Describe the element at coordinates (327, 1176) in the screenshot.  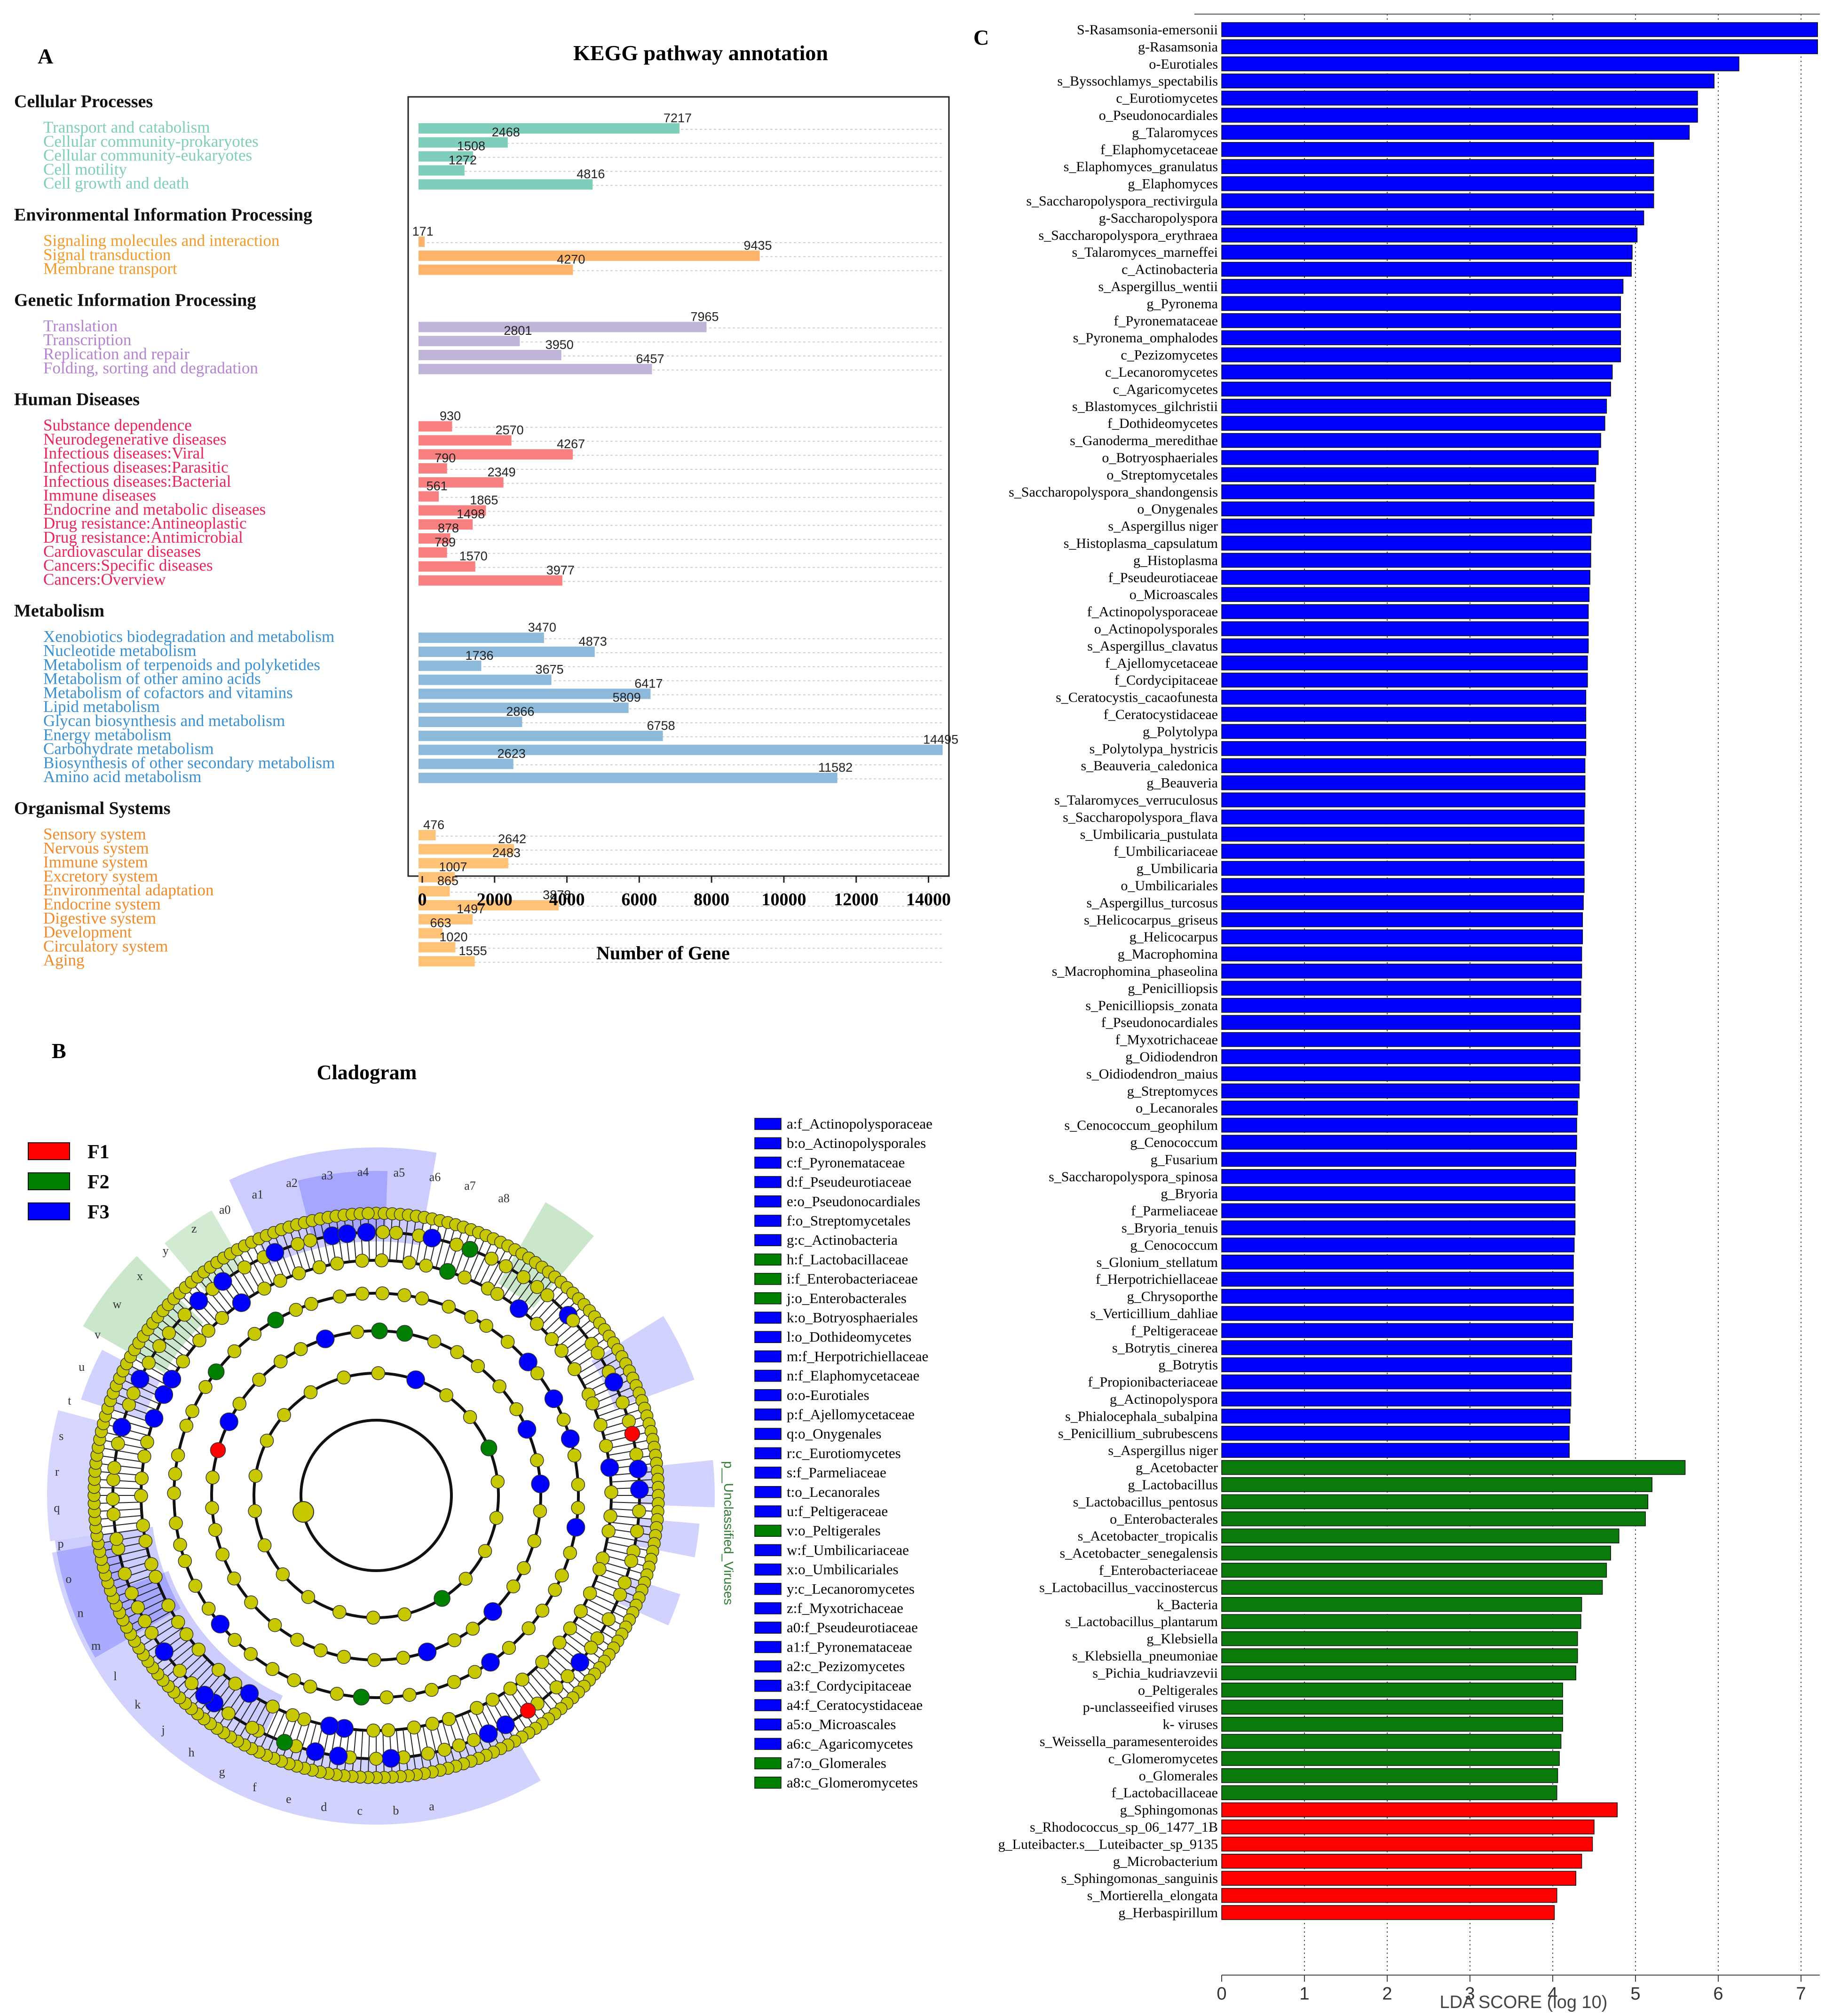
I see `cladogram-wedge-letter: a3` at that location.